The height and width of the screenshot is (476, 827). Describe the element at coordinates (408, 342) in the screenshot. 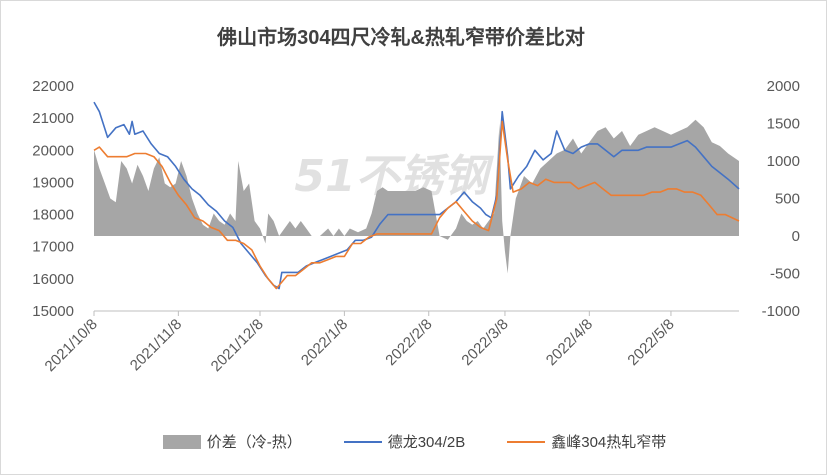

I see `x-tick-label: 2022/2/8` at that location.